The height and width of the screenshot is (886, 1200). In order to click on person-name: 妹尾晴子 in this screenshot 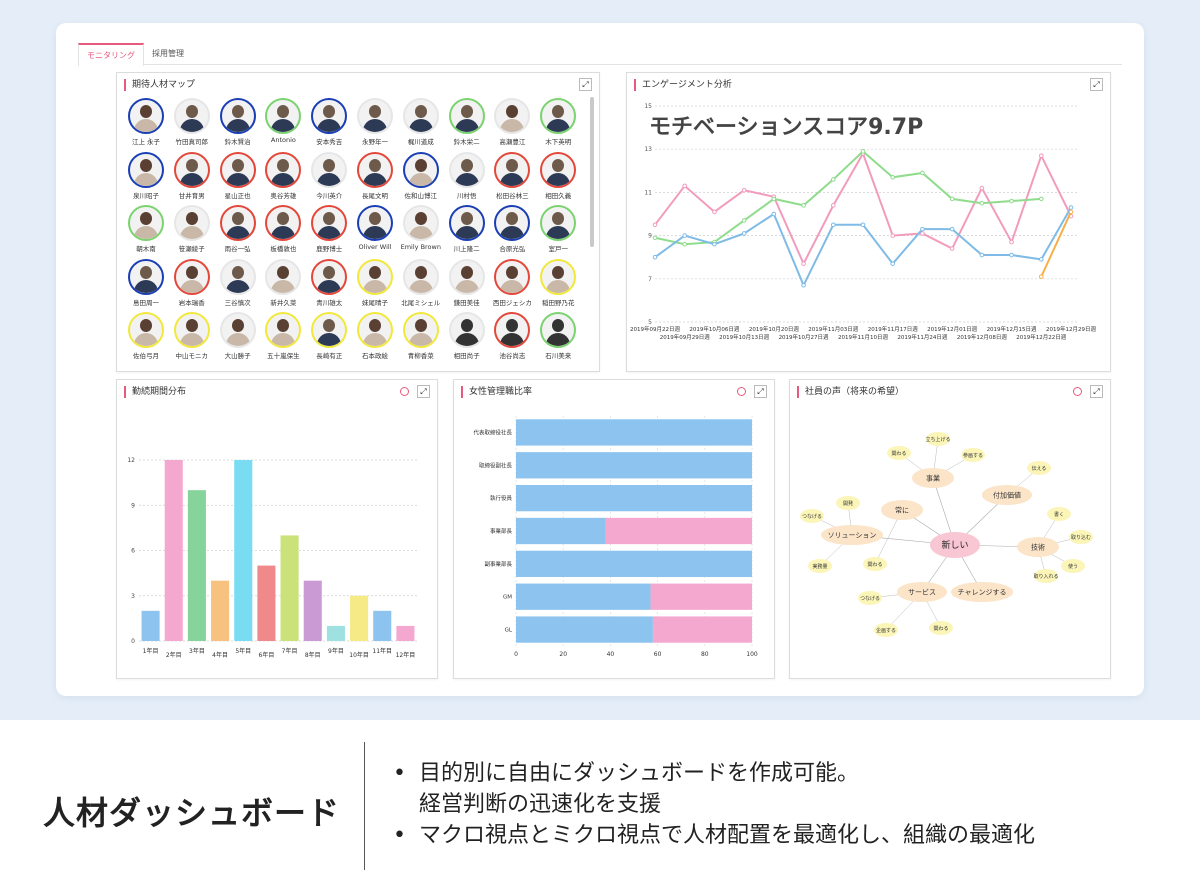, I will do `click(375, 302)`.